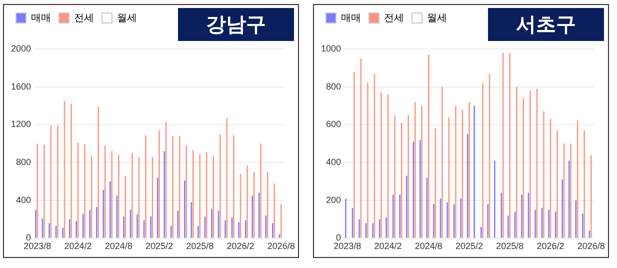  What do you see at coordinates (546, 24) in the screenshot?
I see `chart-title: 서초구` at bounding box center [546, 24].